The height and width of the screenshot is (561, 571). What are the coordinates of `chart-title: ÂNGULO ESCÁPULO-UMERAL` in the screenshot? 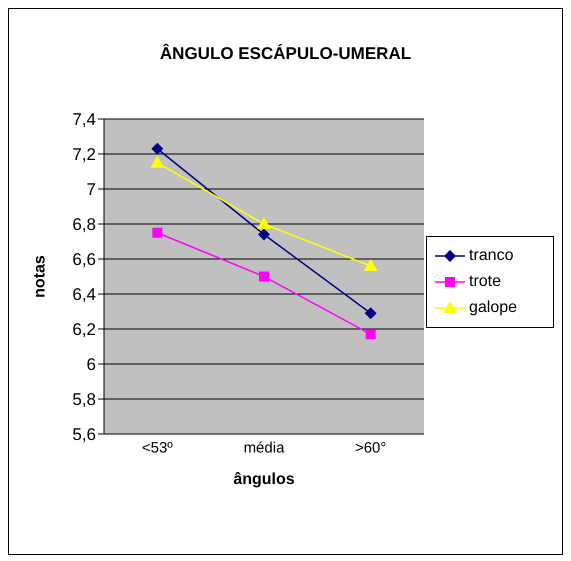 It's located at (285, 54).